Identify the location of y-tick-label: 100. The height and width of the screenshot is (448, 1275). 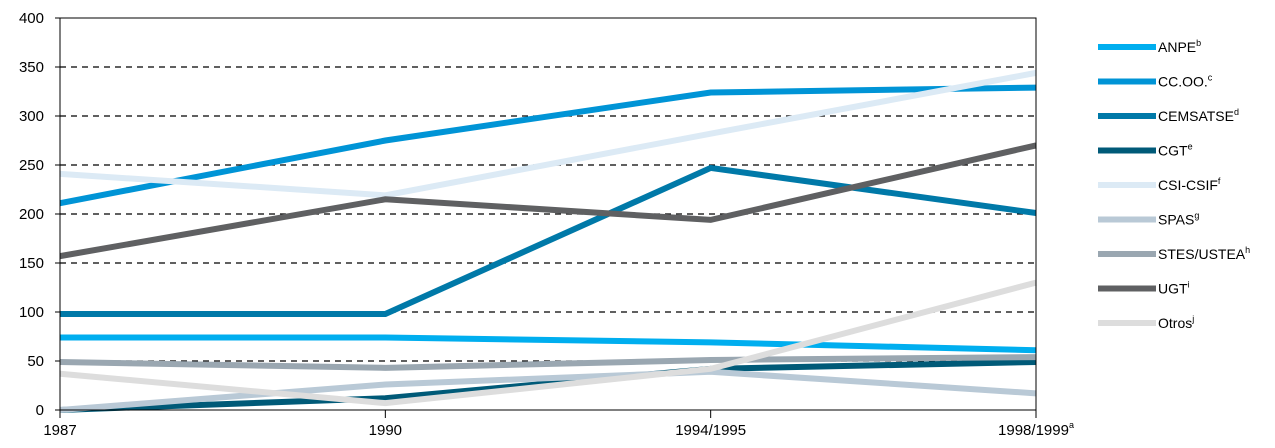
(31, 312).